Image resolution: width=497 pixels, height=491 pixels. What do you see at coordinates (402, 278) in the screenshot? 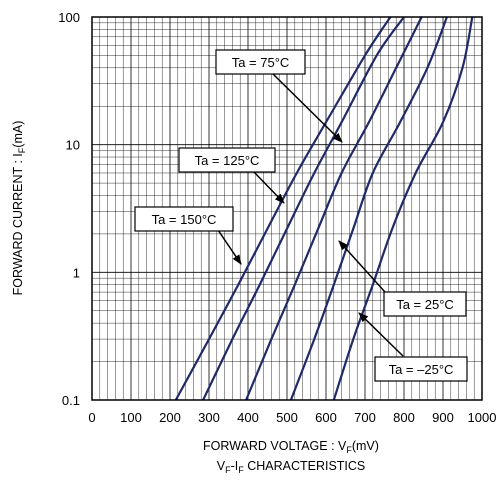
I see `annotation-3: Ta = 25°C` at bounding box center [402, 278].